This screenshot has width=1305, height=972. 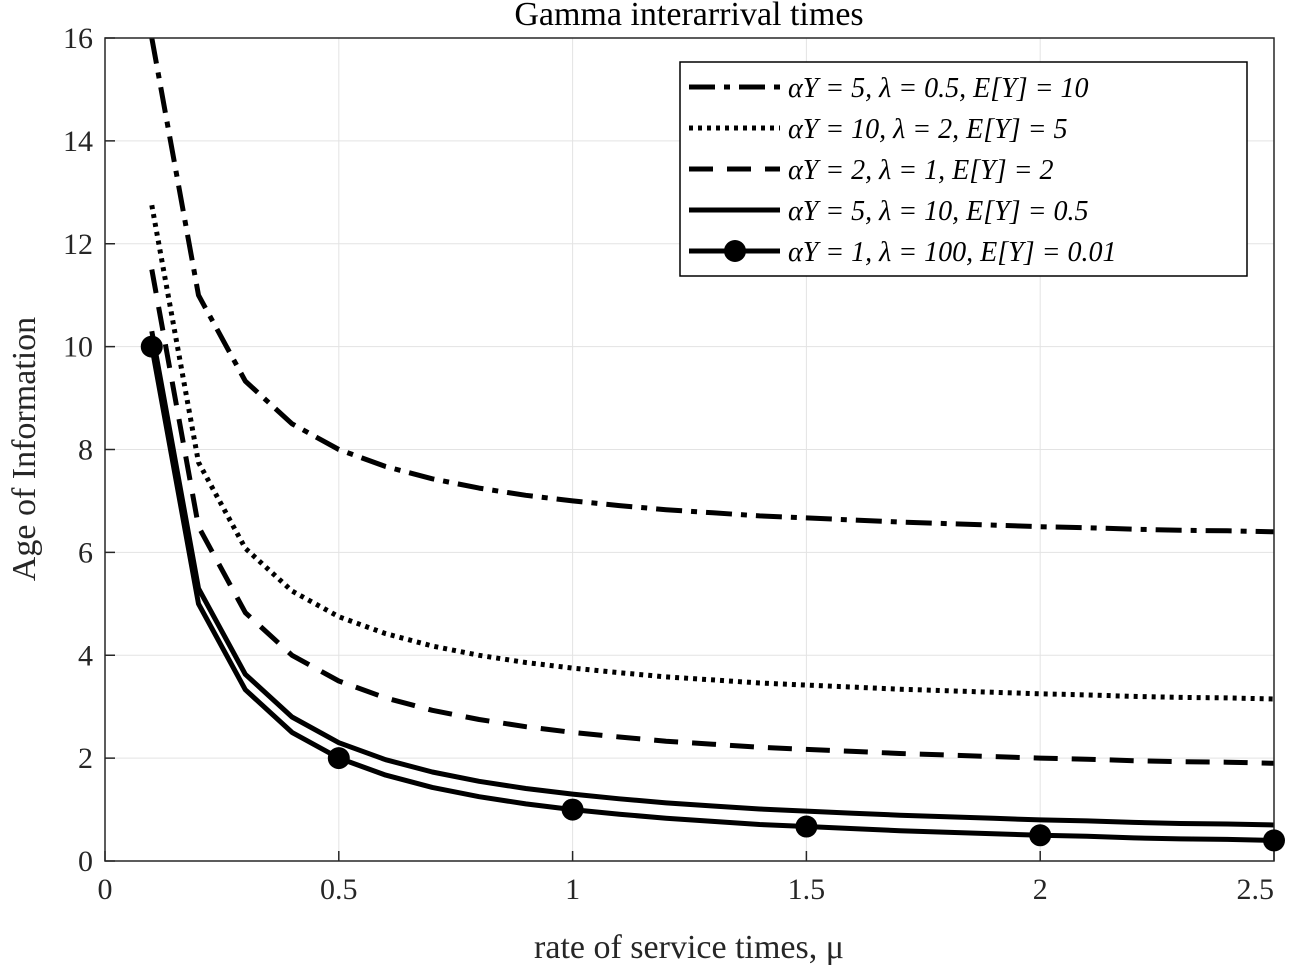 What do you see at coordinates (339, 889) in the screenshot?
I see `x-tick-label: 0.5` at bounding box center [339, 889].